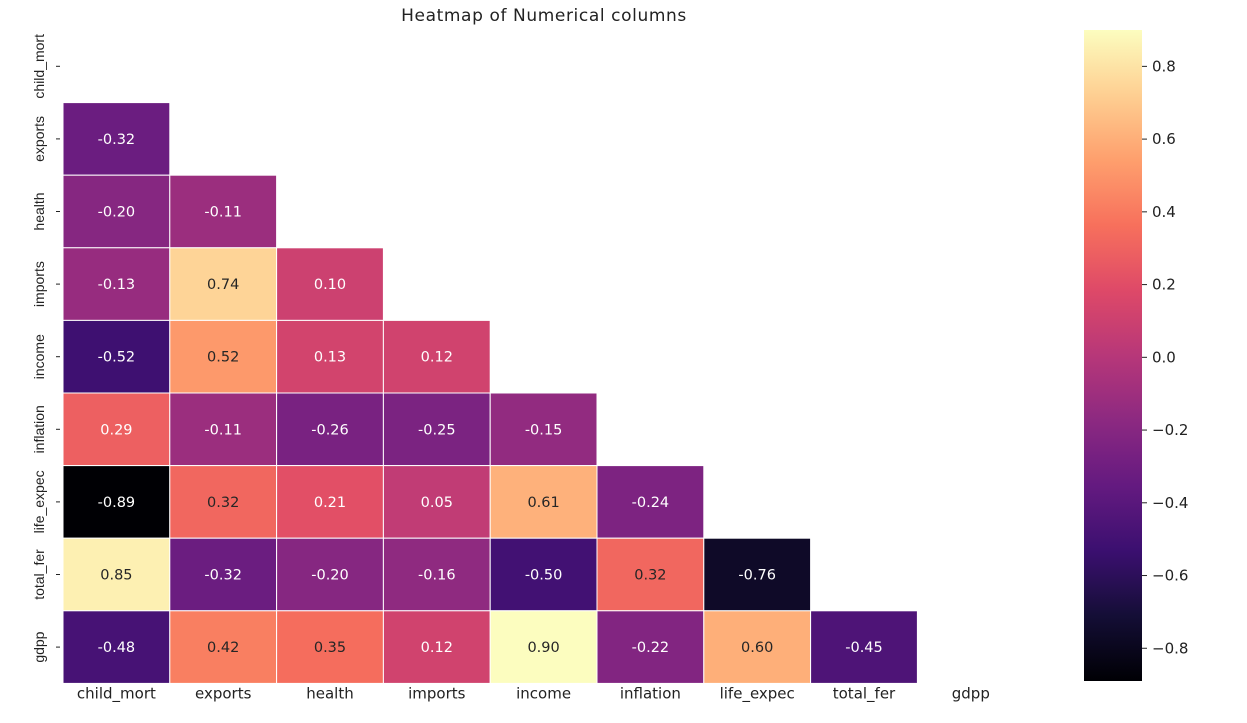  I want to click on colorbar-tick-label: −0.2, so click(1170, 430).